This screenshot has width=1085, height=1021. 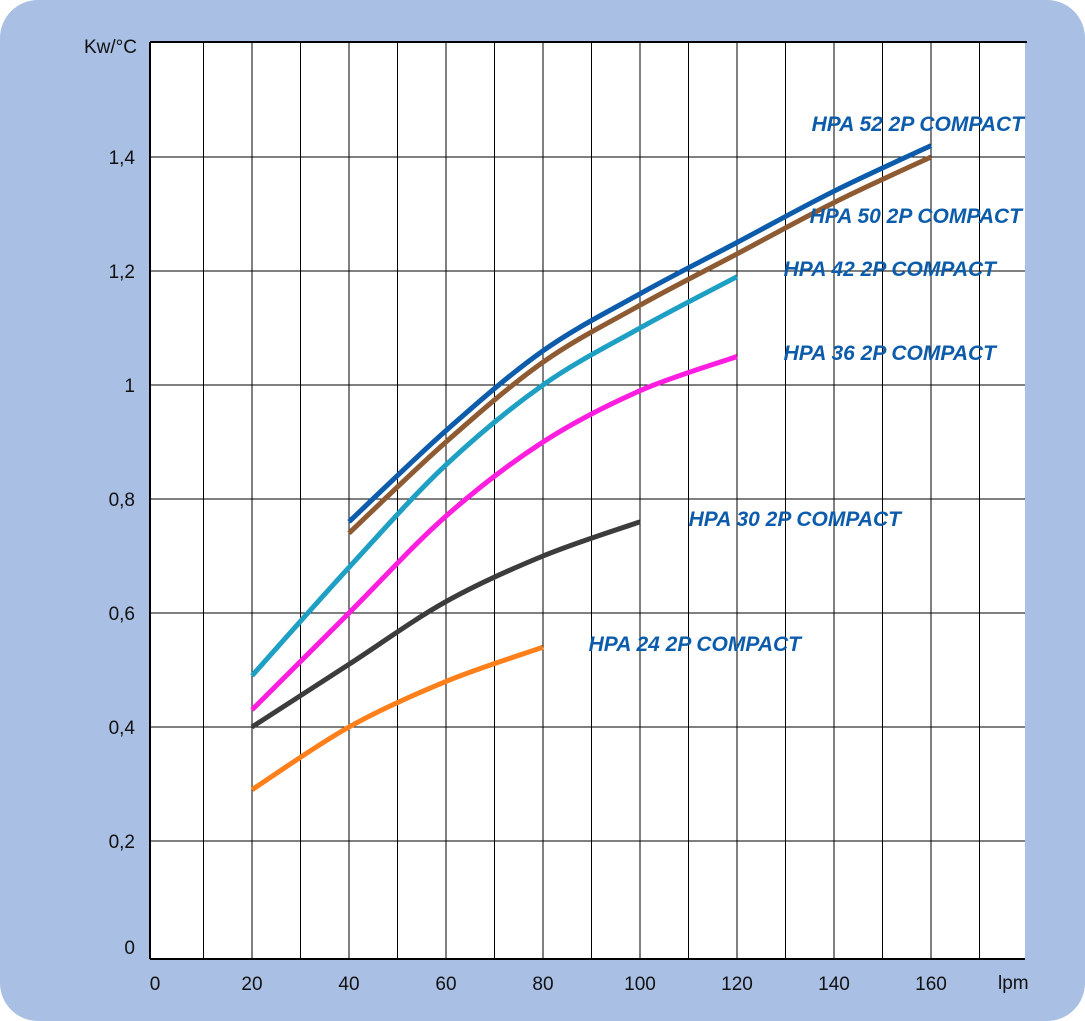 I want to click on x-tick-label: 120, so click(x=737, y=984).